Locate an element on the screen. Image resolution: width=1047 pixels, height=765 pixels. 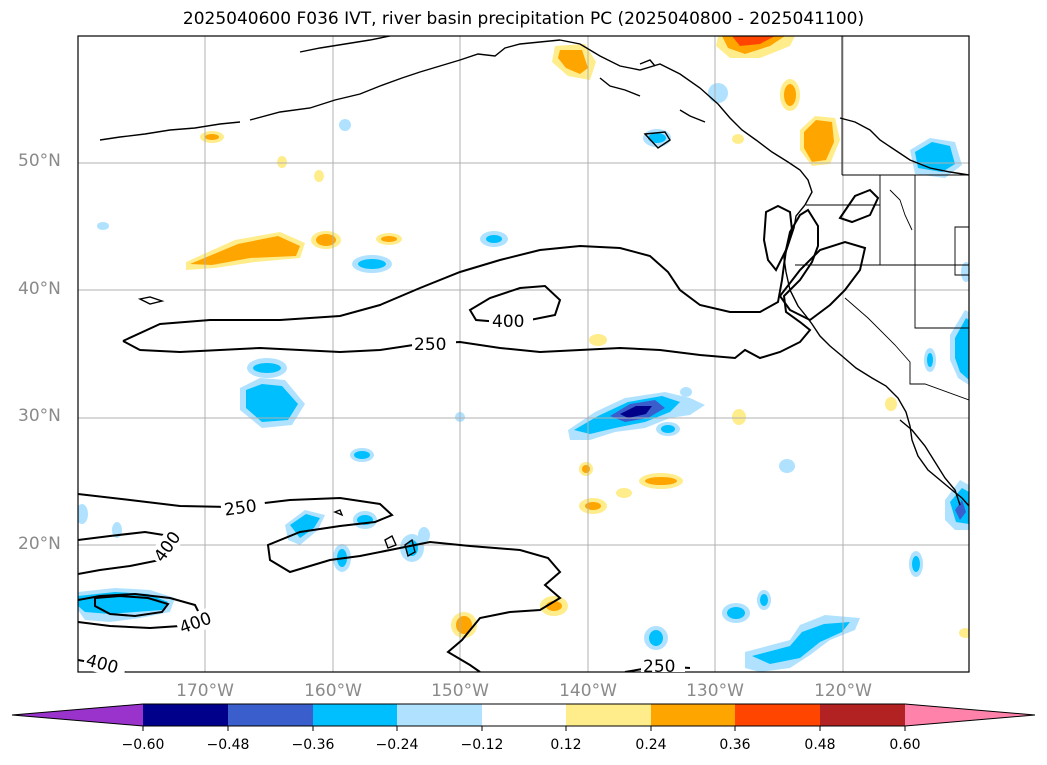
contour-label-250-b: 250 is located at coordinates (240, 508).